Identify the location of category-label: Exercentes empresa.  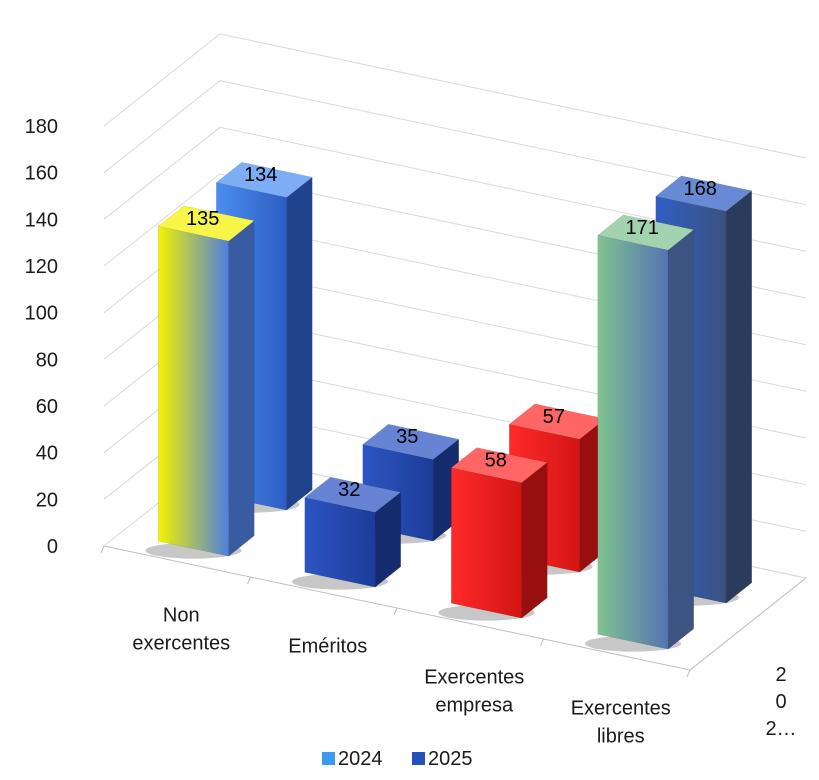
(474, 692).